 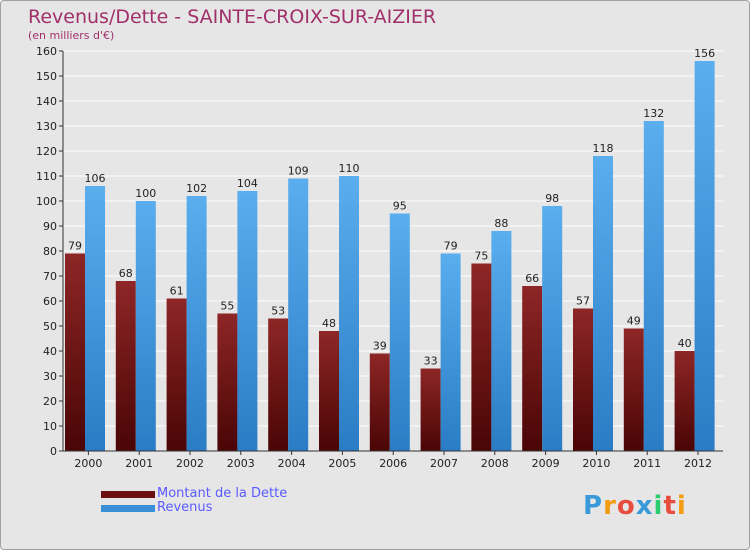 I want to click on legend-label-dette: Montant de la Dette, so click(x=222, y=493).